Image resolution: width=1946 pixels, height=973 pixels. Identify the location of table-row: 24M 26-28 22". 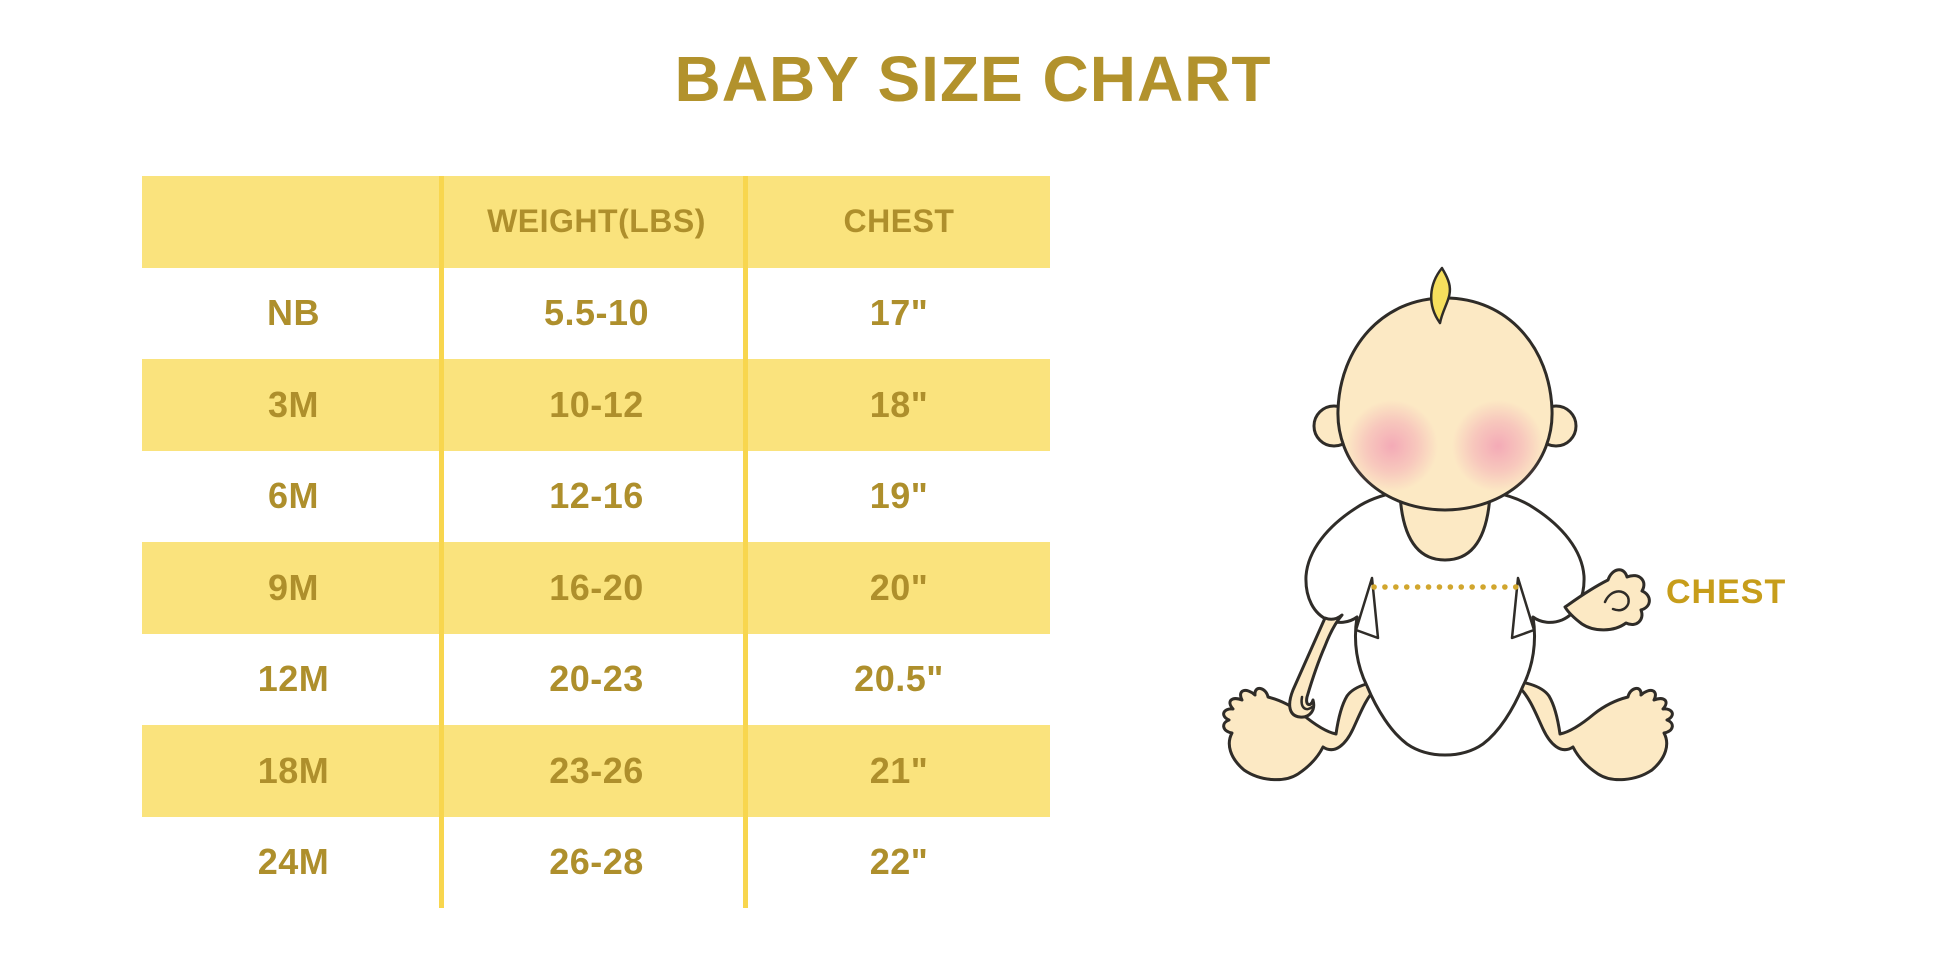
(596, 863).